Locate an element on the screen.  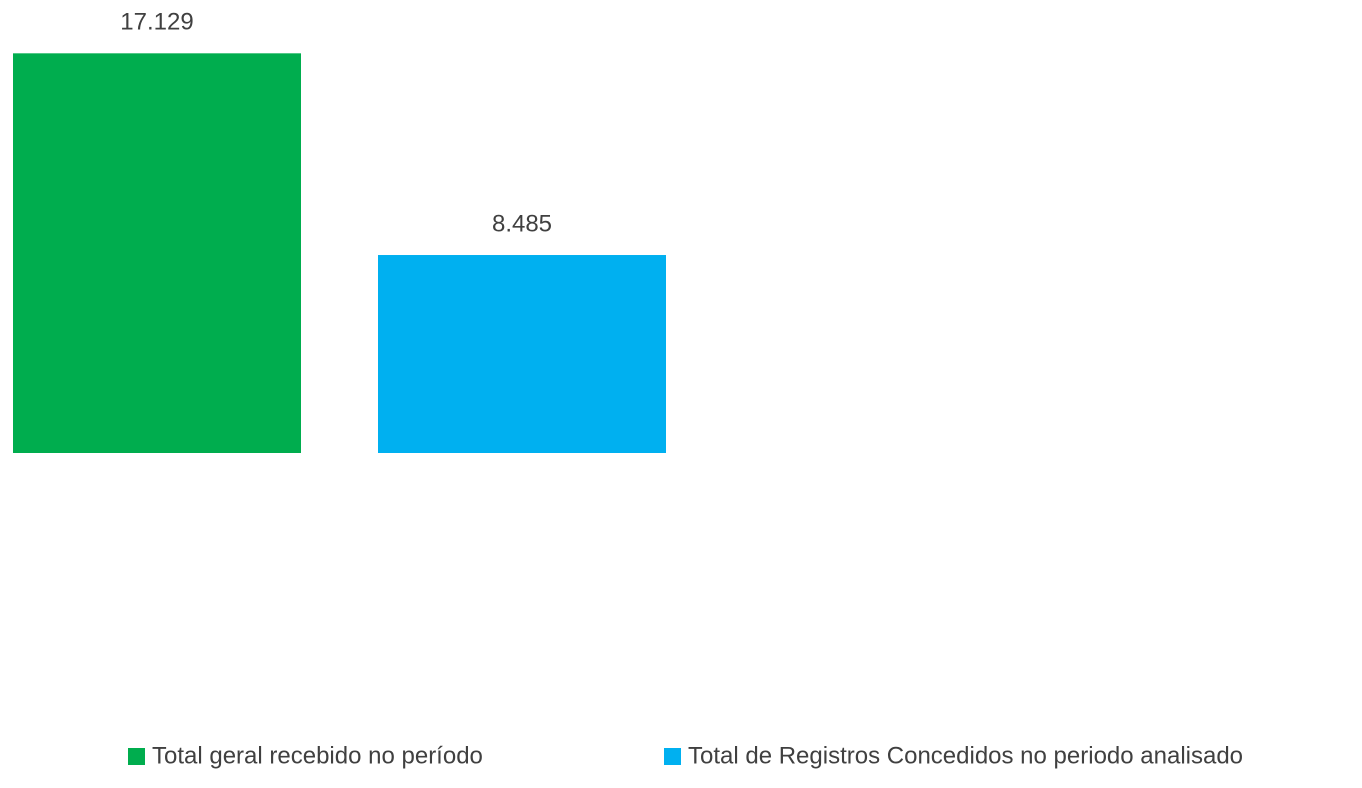
data-label: 17.129 is located at coordinates (156, 22).